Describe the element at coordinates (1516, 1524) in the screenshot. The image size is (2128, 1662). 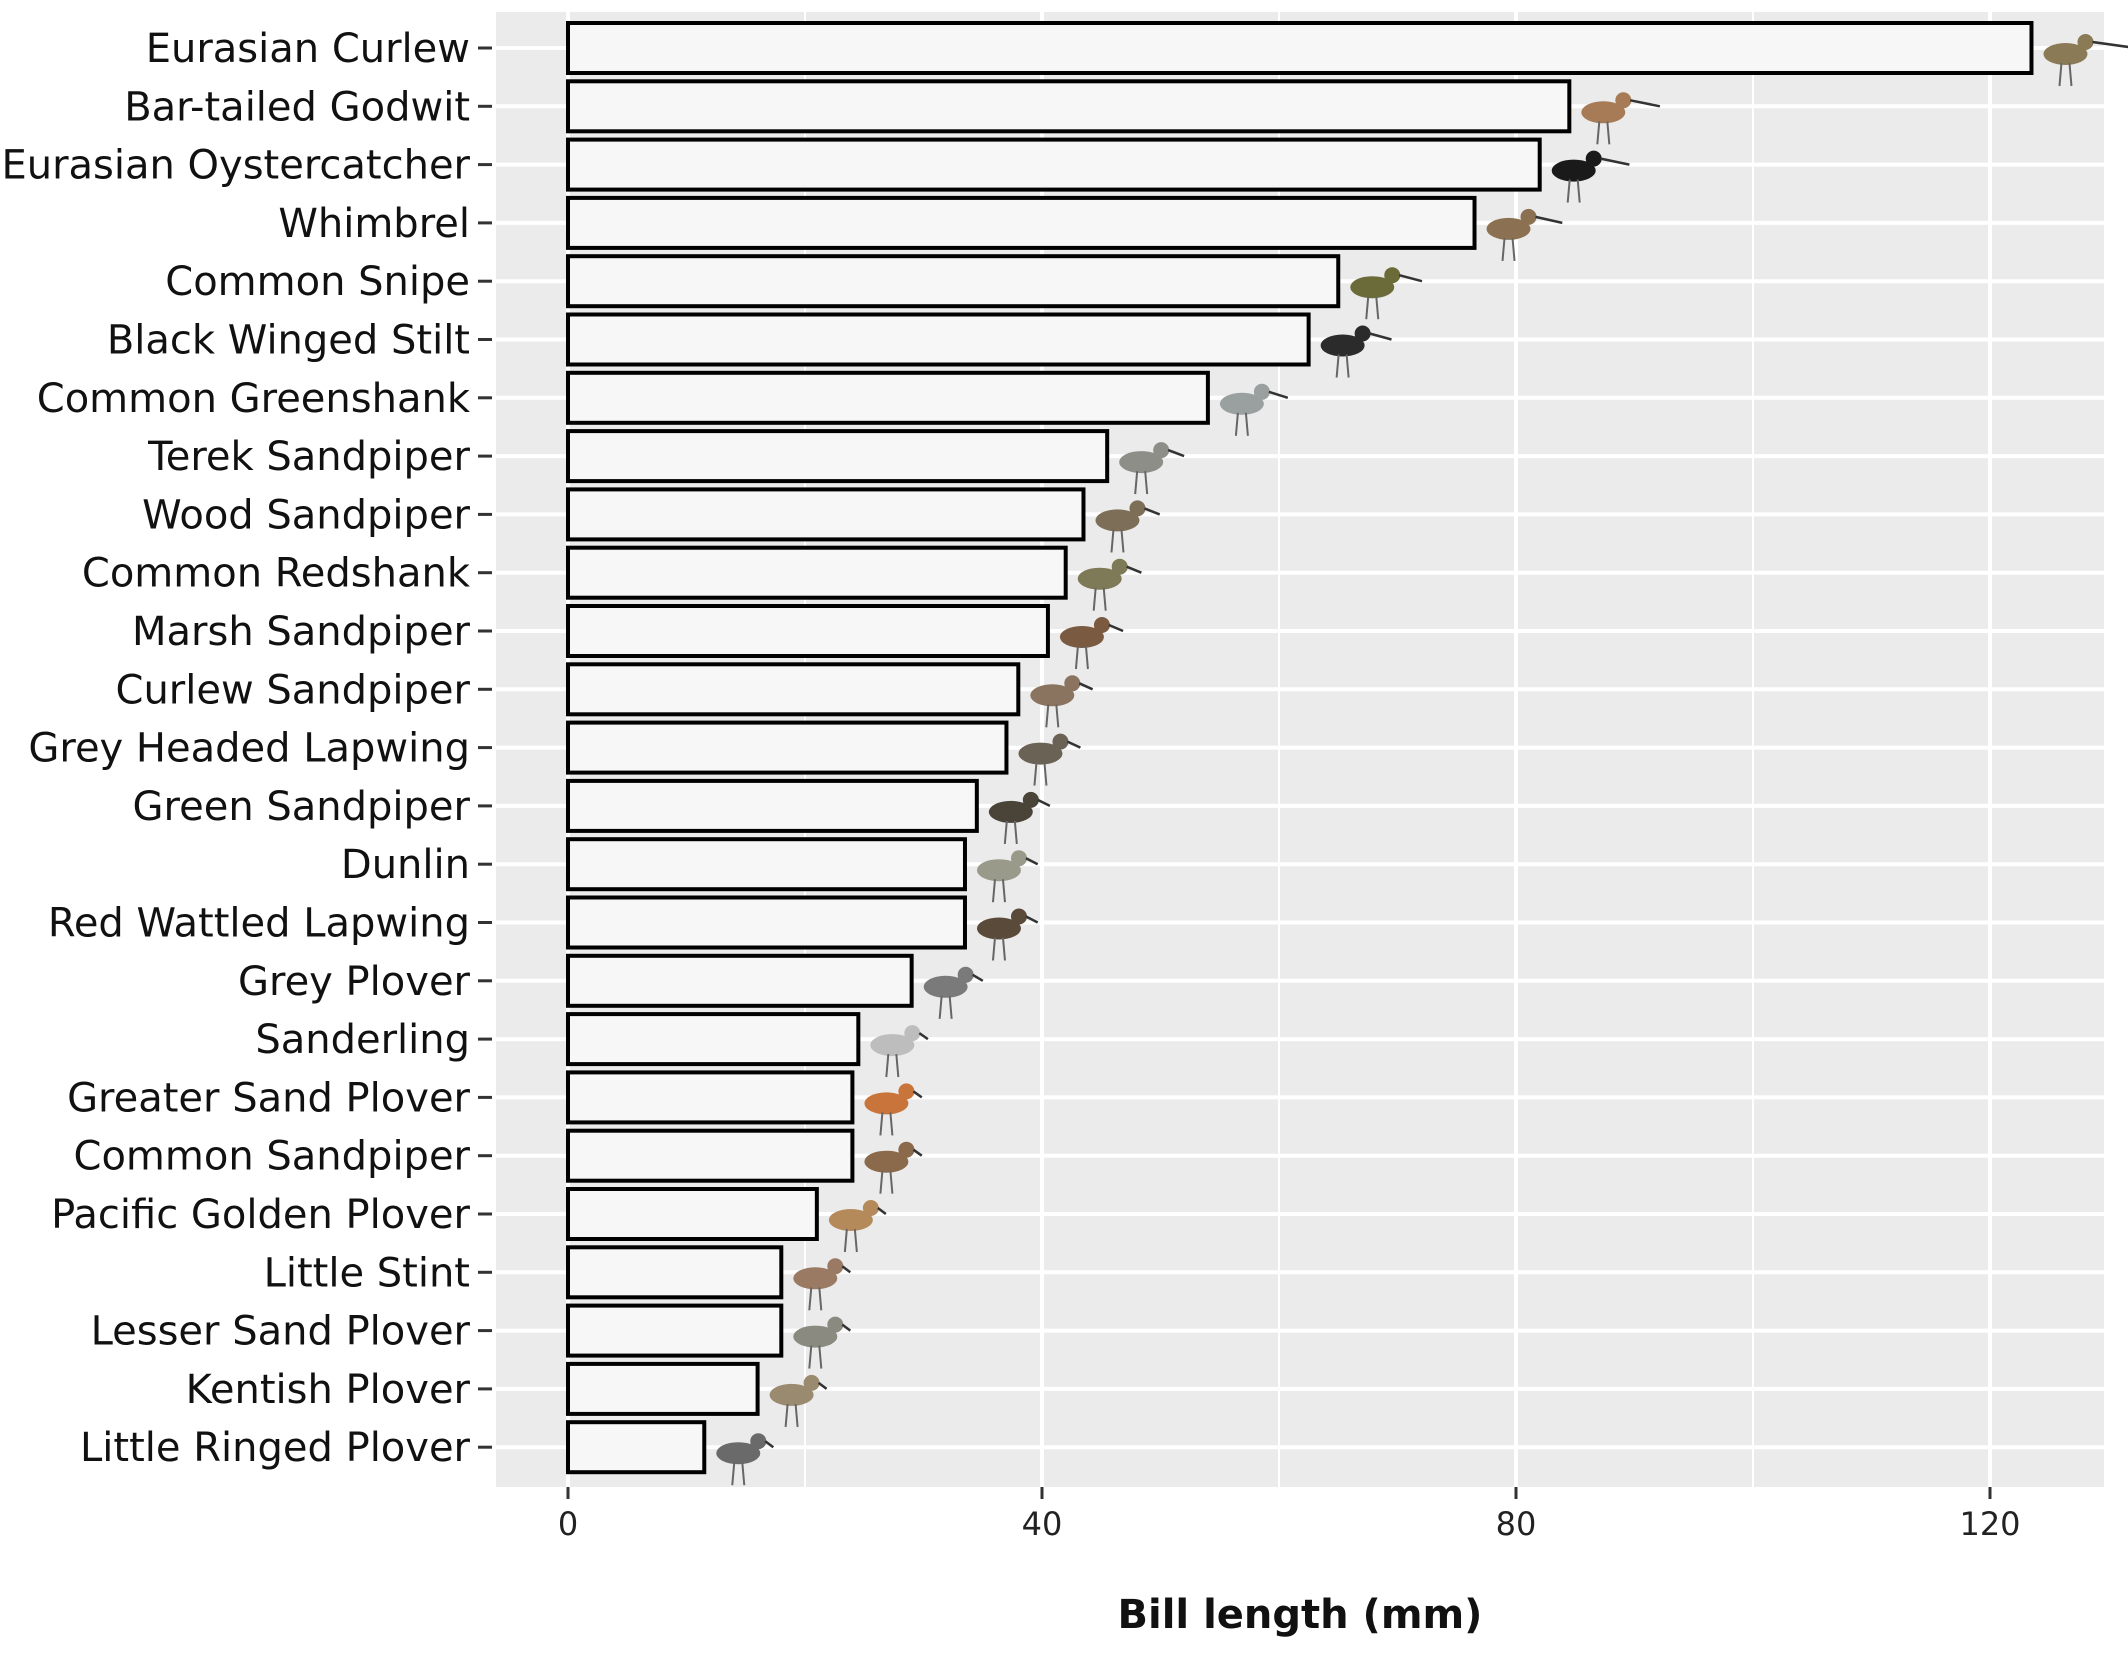
I see `x-tick-label: 80` at that location.